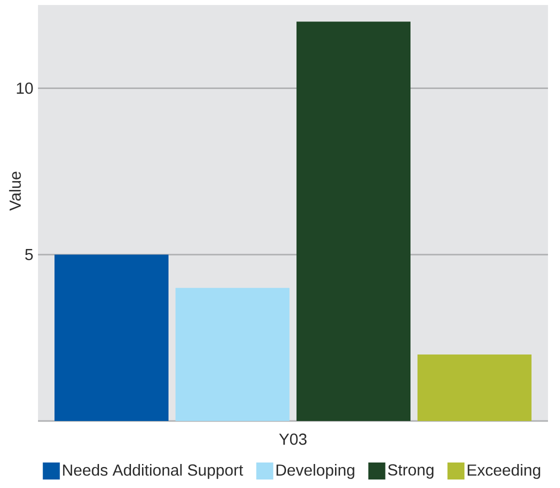 This screenshot has width=560, height=488. What do you see at coordinates (293, 439) in the screenshot?
I see `x-tick-label: Y03` at bounding box center [293, 439].